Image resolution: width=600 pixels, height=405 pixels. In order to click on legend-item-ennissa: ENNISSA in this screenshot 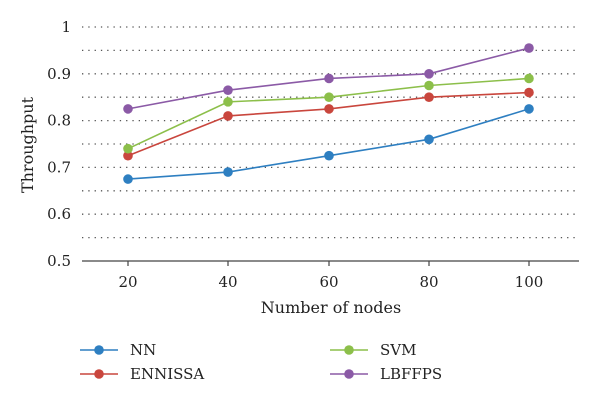, I will do `click(142, 374)`.